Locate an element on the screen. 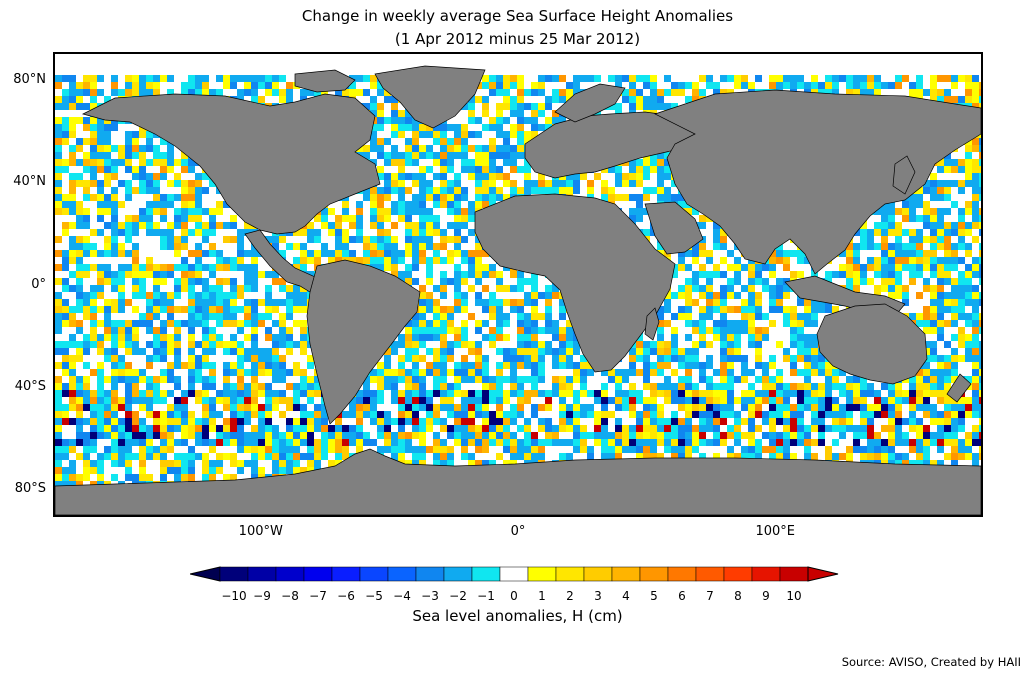 The width and height of the screenshot is (1035, 676). land-arabia is located at coordinates (674, 228).